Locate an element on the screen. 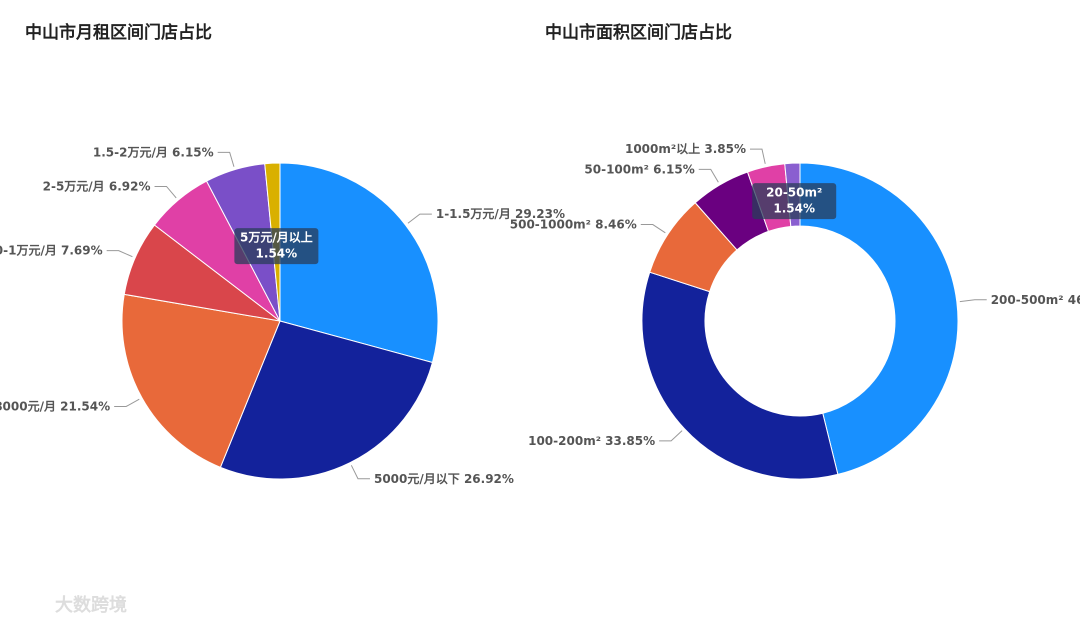 The width and height of the screenshot is (1080, 625). value-label: 33.85% is located at coordinates (630, 440).